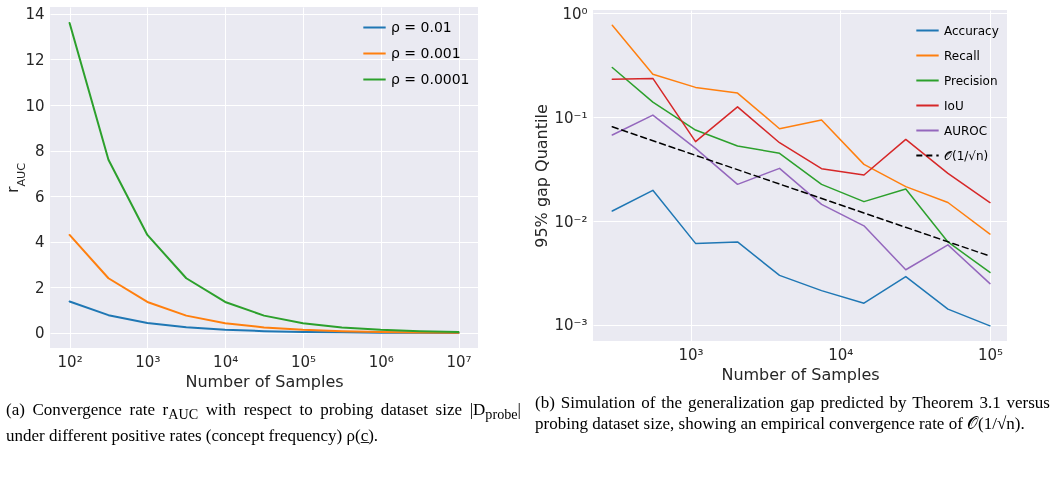  I want to click on text: (a) Convergence rate r$_{AUC}$ with respect to probing dataset size |D$_{probe}$| under different positive rates (concept frequency) ρ(c̲)., so click(263, 423).